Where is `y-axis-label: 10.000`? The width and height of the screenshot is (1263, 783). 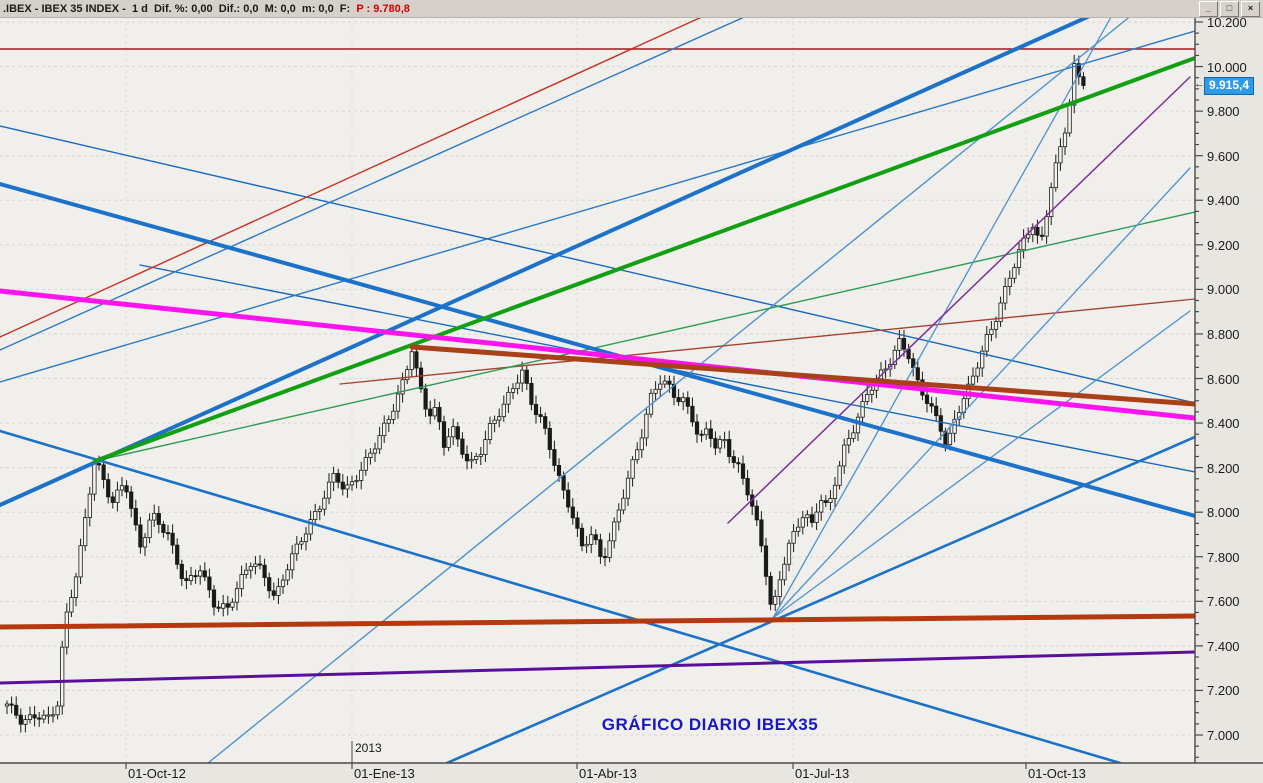
y-axis-label: 10.000 is located at coordinates (1227, 67).